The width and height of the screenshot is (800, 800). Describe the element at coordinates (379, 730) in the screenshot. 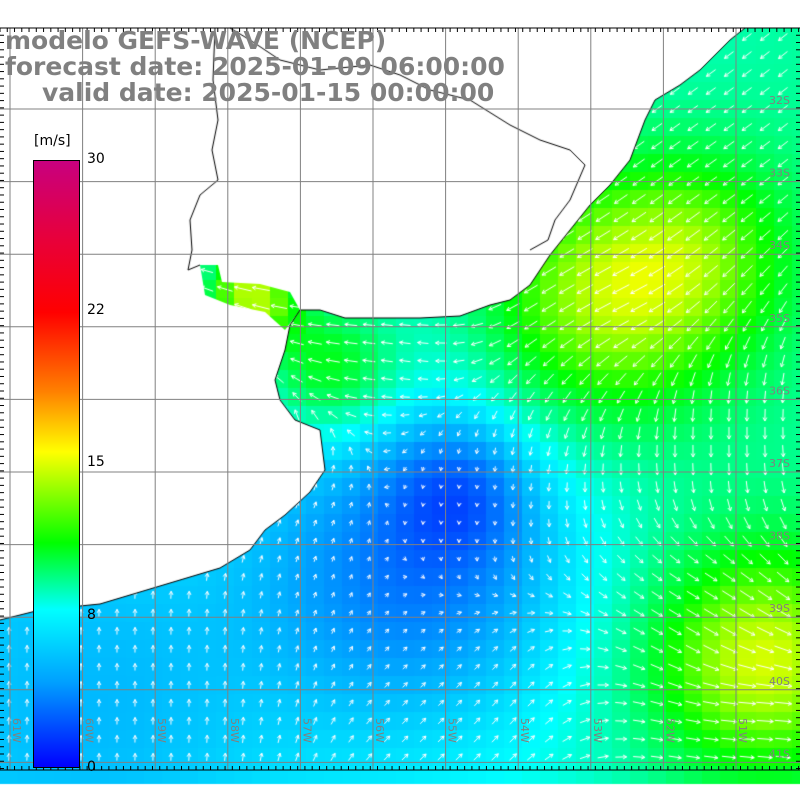

I see `lon-label: 56W` at that location.